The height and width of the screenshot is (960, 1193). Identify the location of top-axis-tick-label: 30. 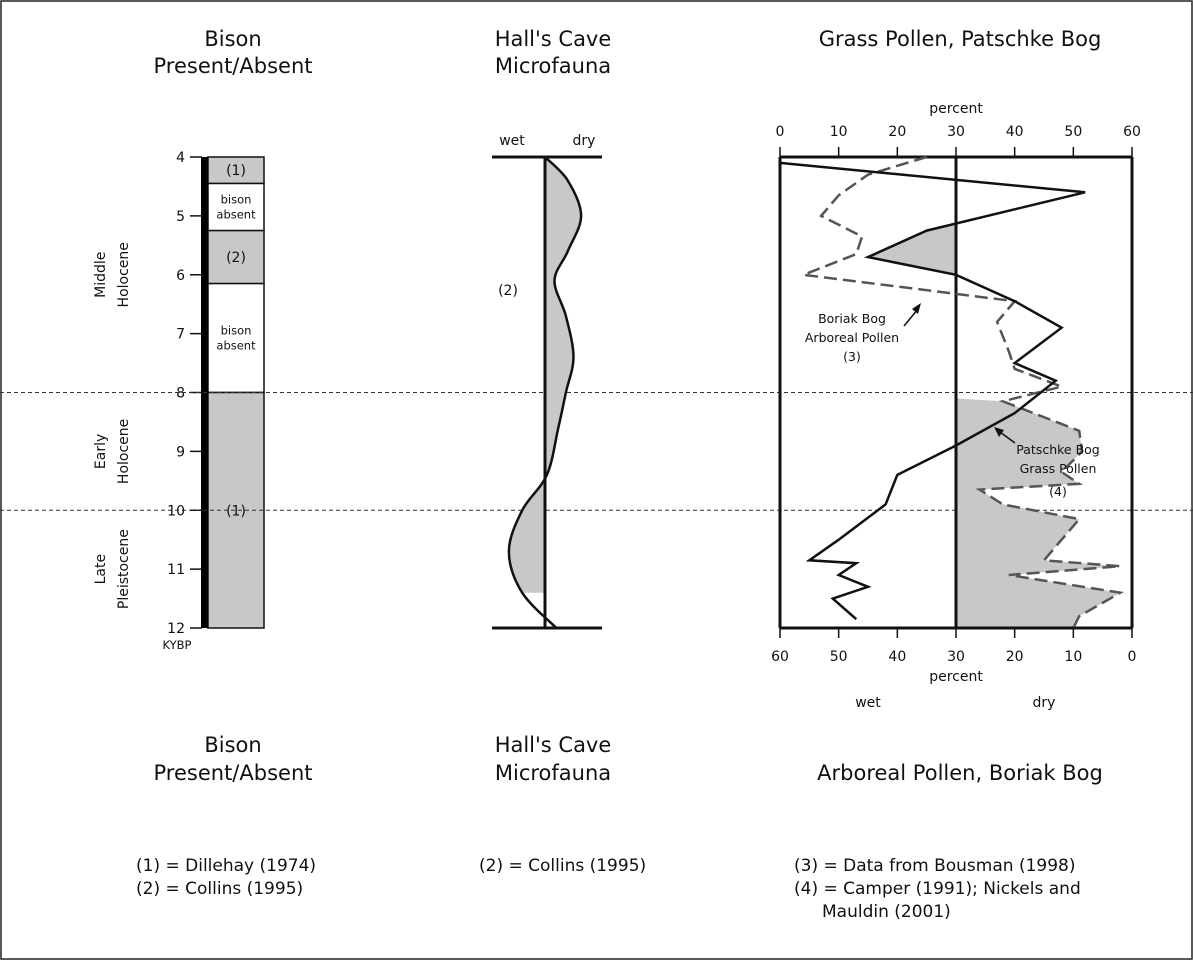
(956, 132).